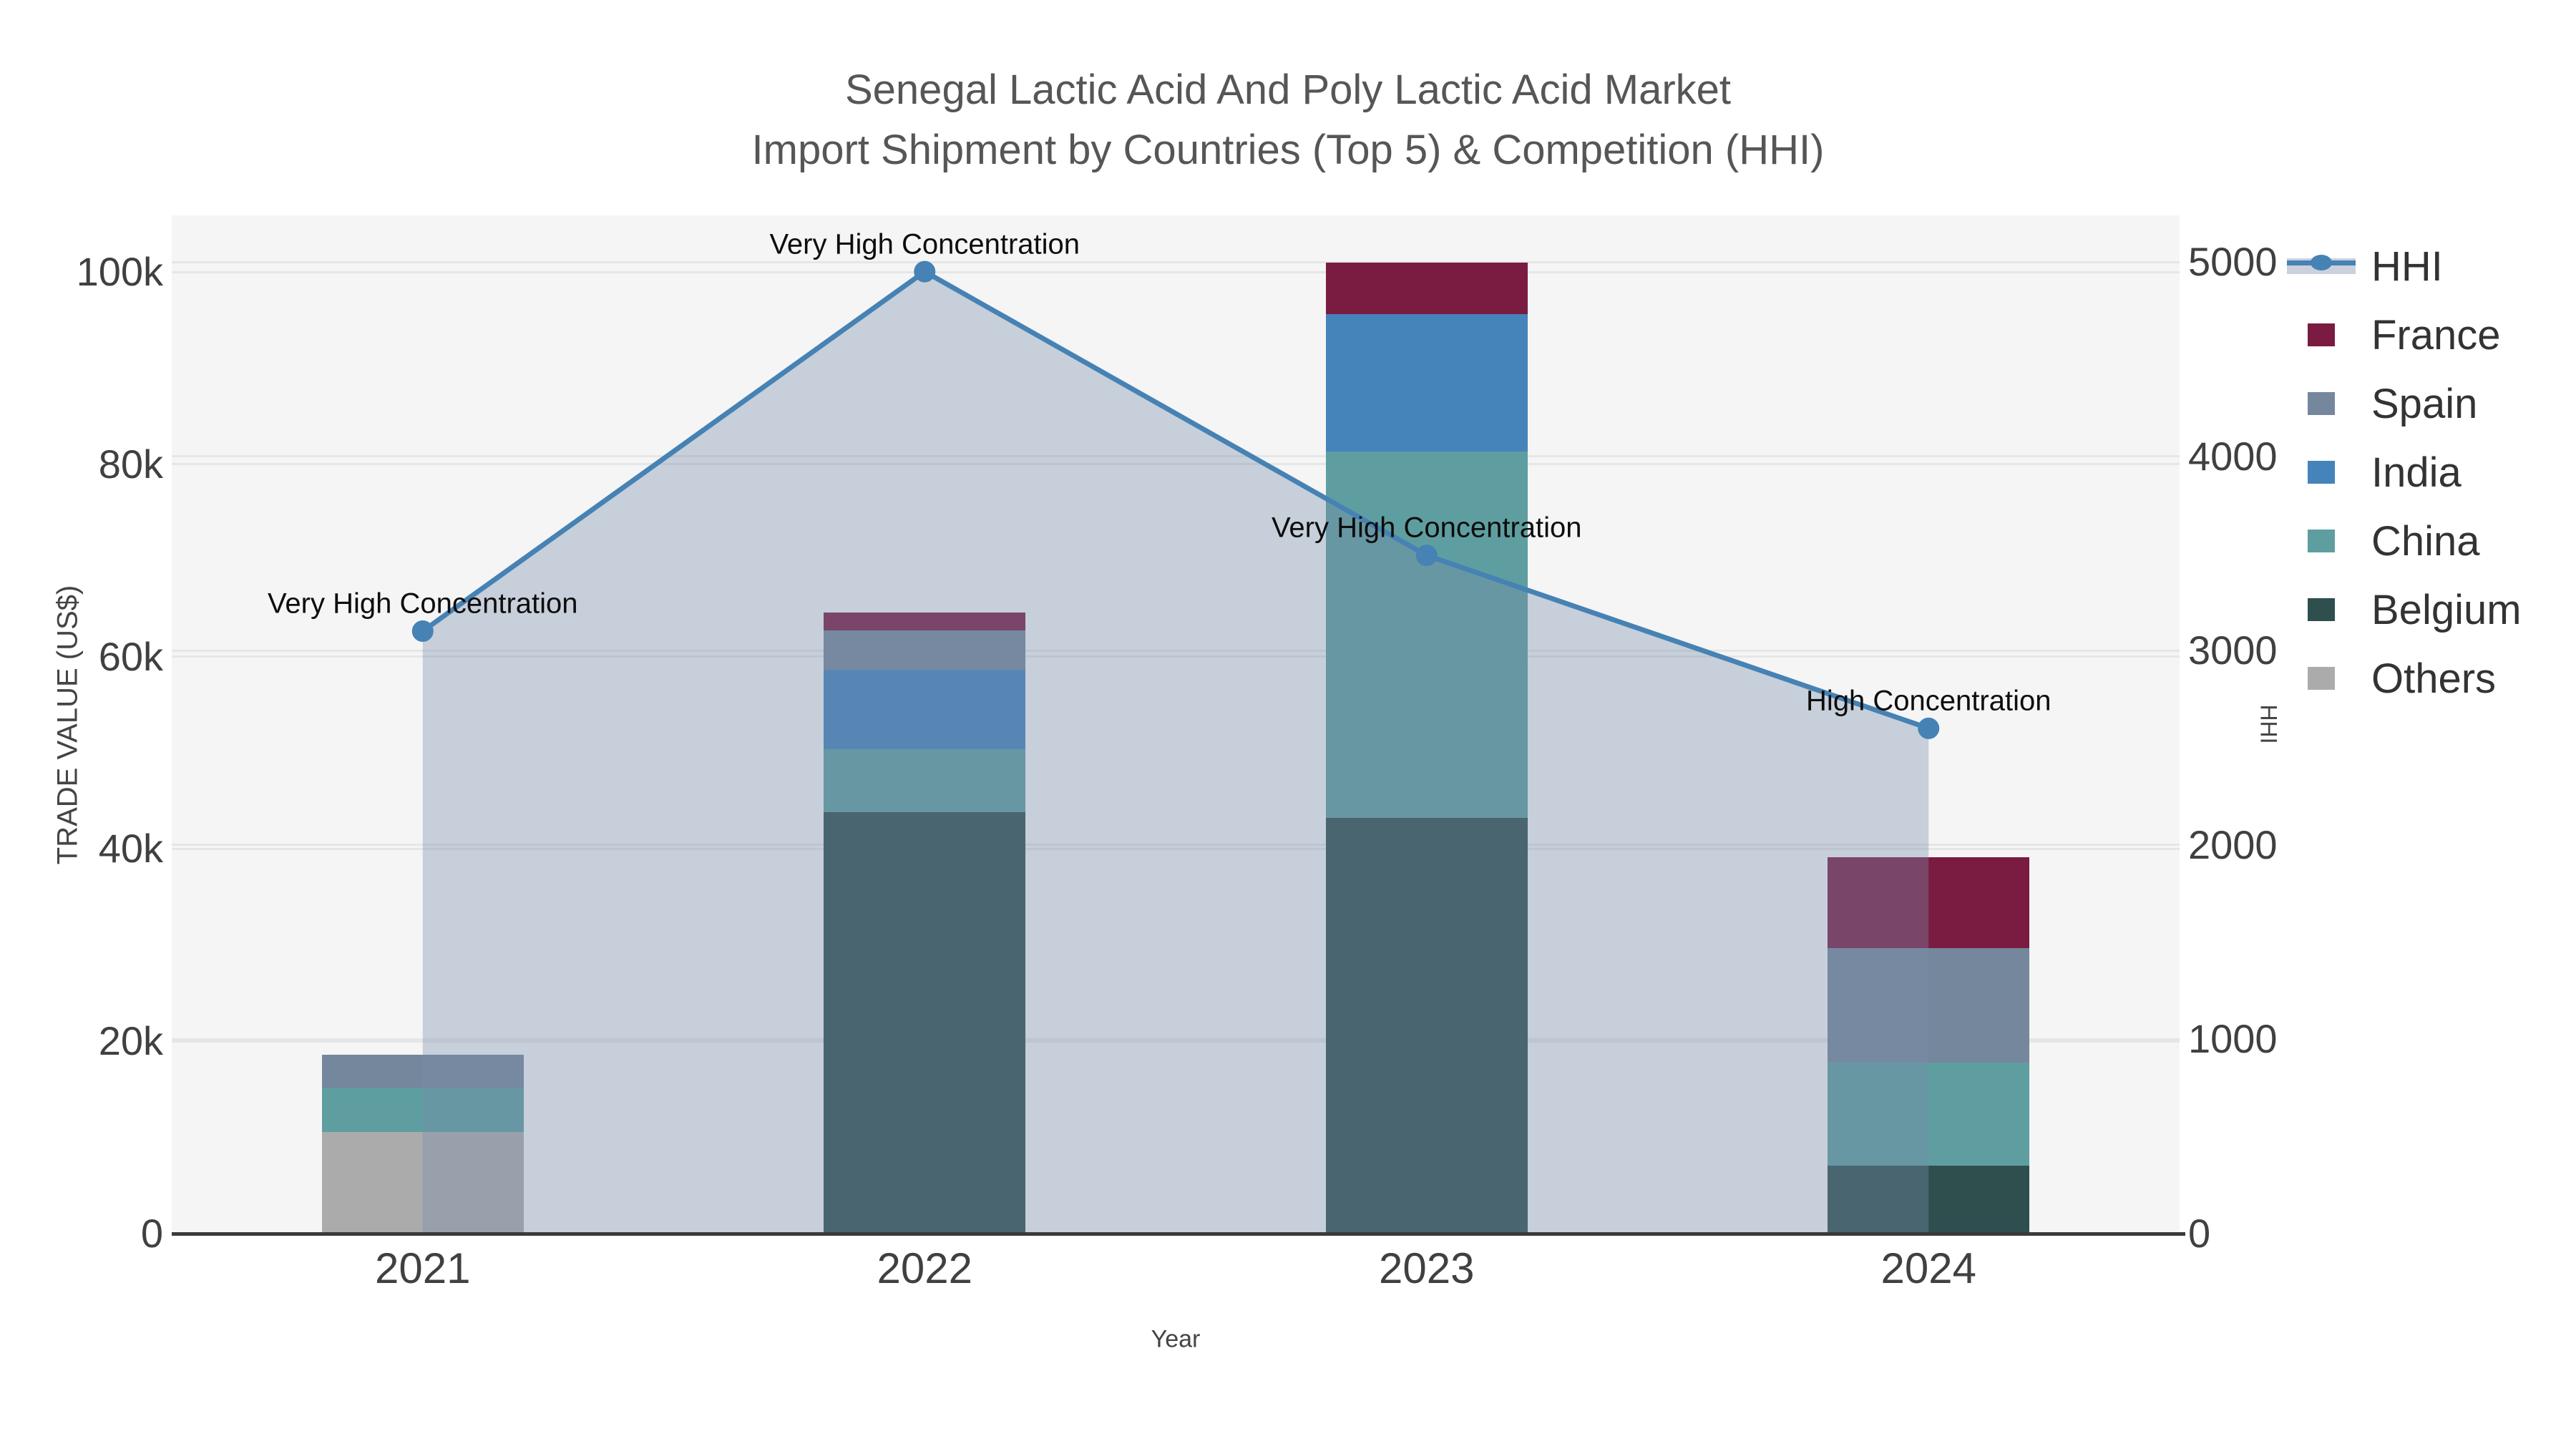 This screenshot has height=1449, width=2576. What do you see at coordinates (130, 656) in the screenshot?
I see `y-left-tick-60k: 60k` at bounding box center [130, 656].